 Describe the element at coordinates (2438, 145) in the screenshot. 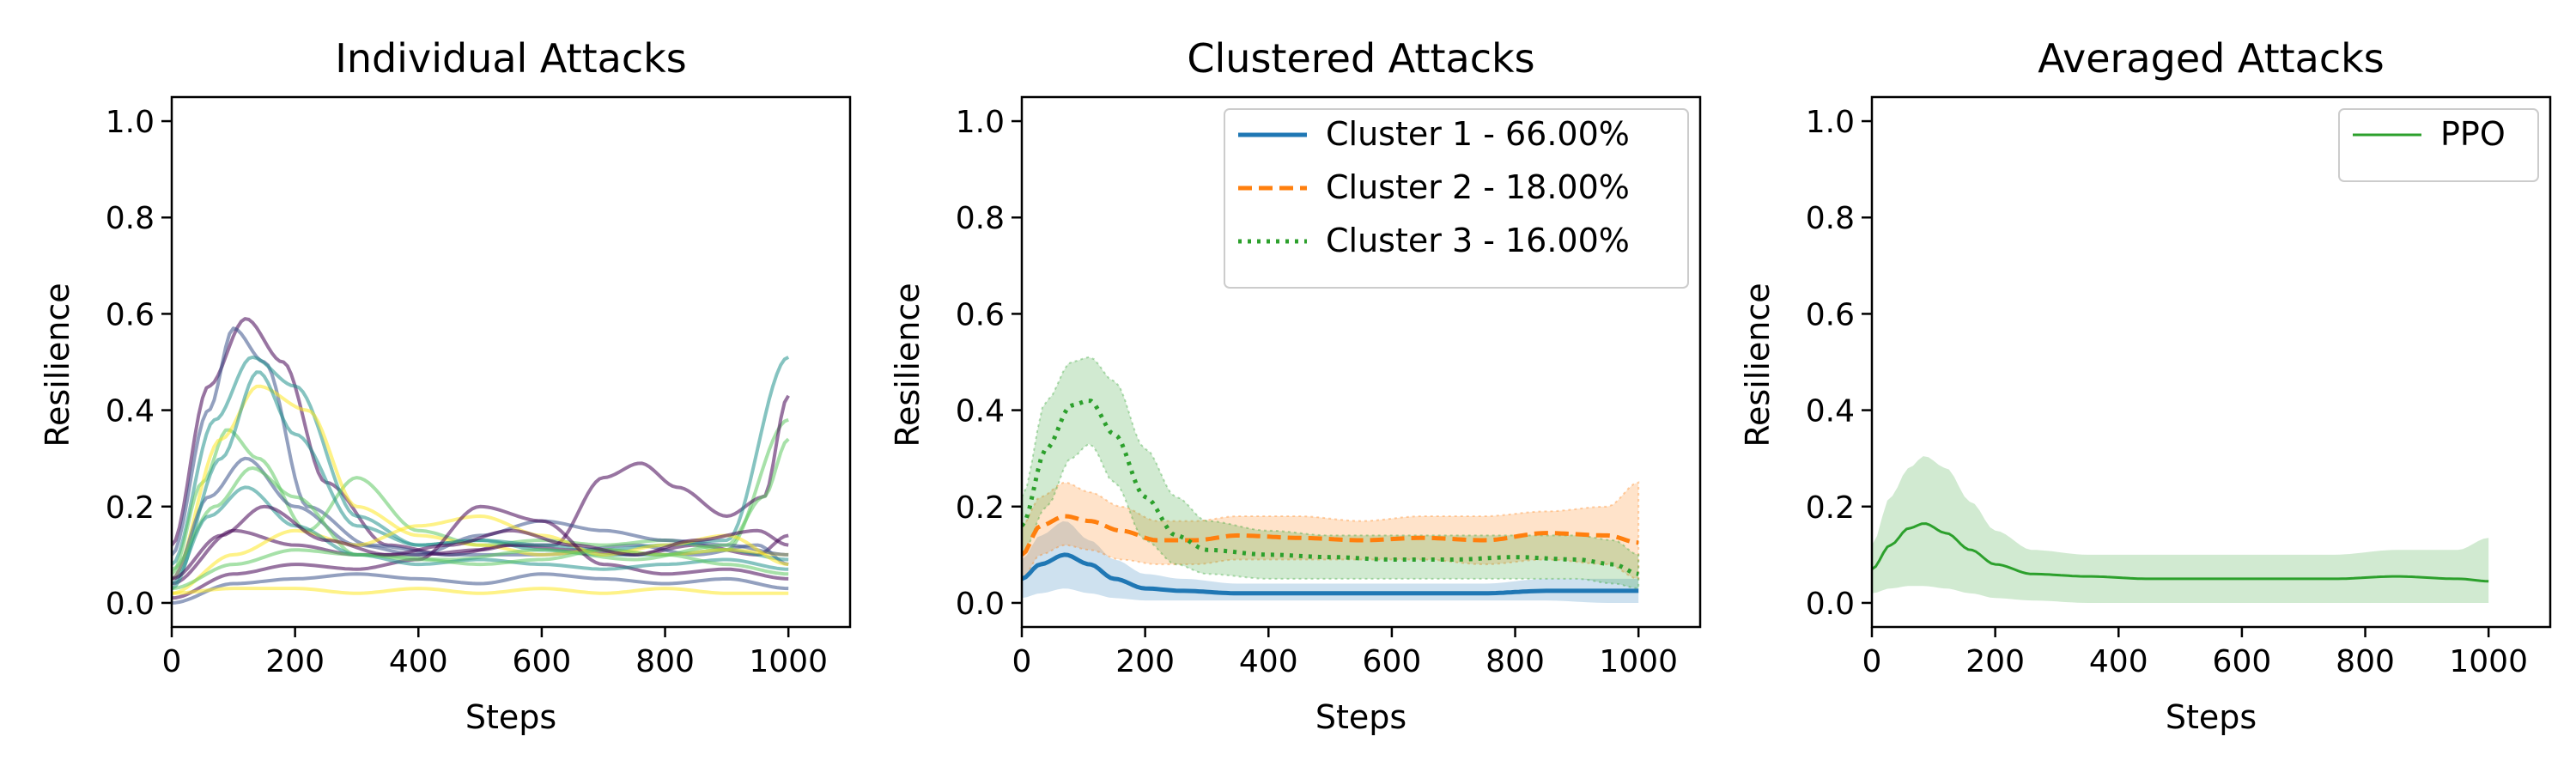

I see `legend: PPO` at that location.